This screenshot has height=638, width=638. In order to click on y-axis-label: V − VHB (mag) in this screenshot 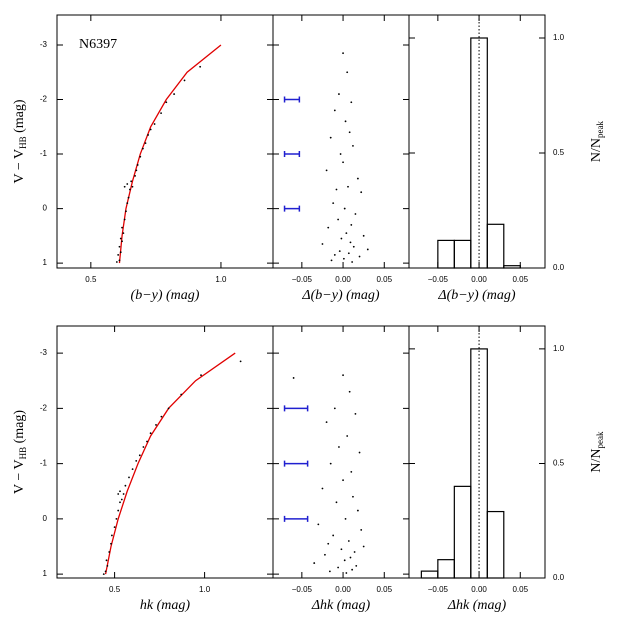, I will do `click(20, 141)`.